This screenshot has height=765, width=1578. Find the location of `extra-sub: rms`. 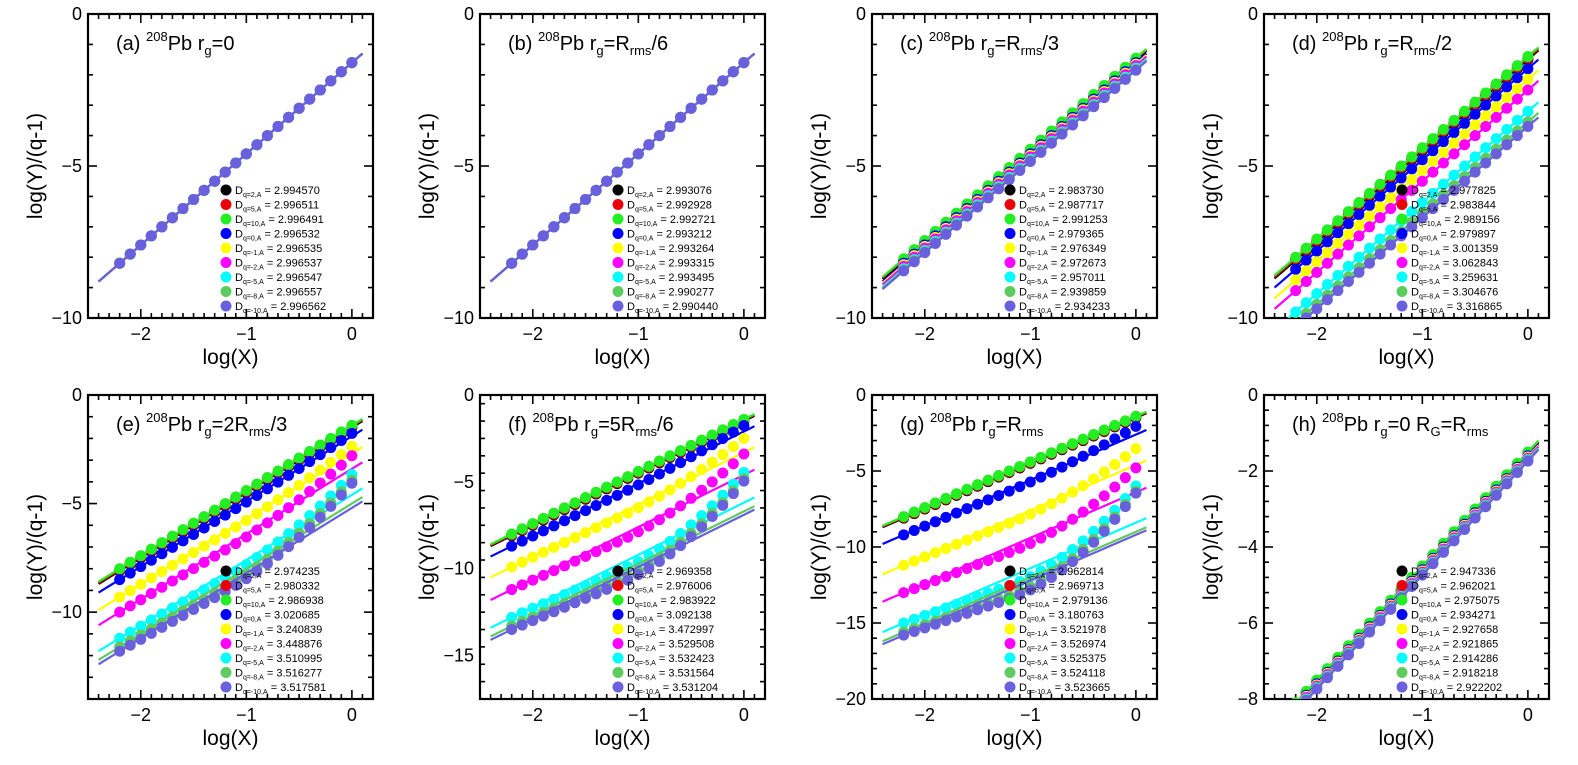

extra-sub: rms is located at coordinates (1033, 431).